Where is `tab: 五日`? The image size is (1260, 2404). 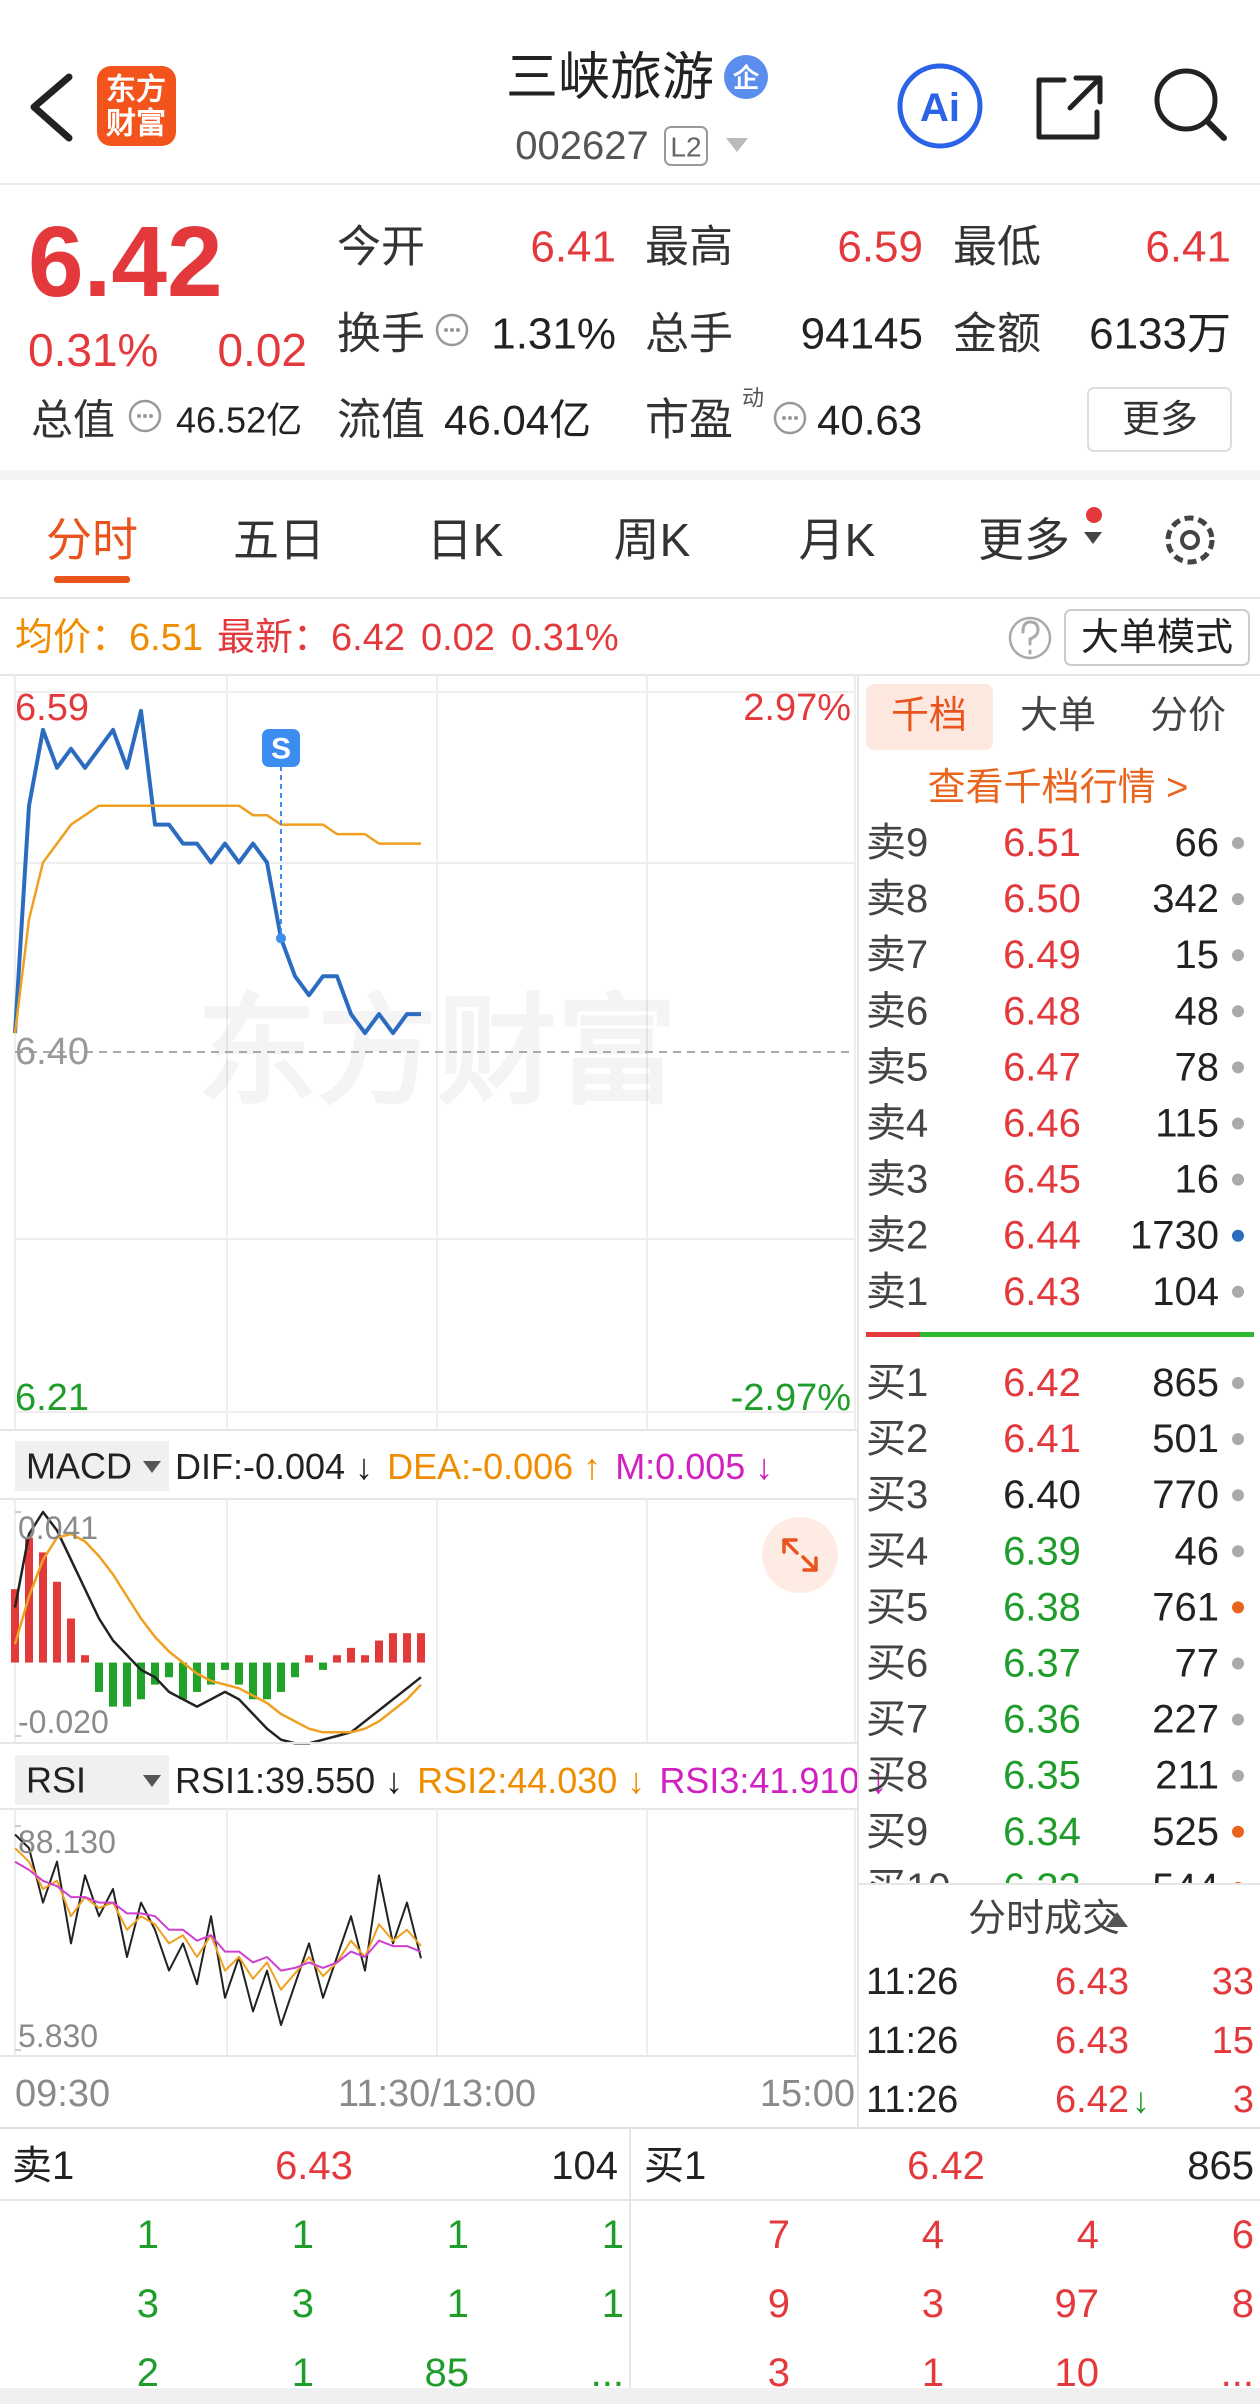 tab: 五日 is located at coordinates (279, 540).